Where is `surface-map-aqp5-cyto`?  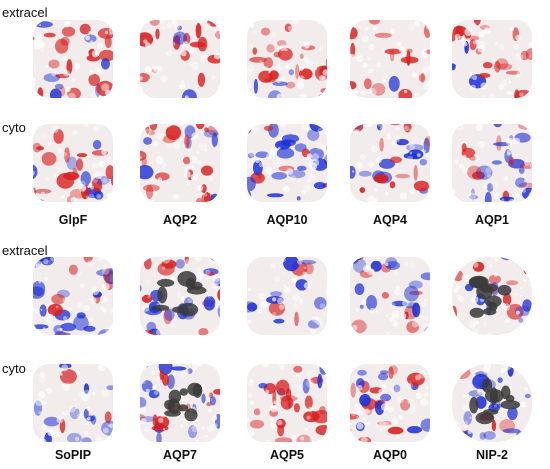
surface-map-aqp5-cyto is located at coordinates (287, 403).